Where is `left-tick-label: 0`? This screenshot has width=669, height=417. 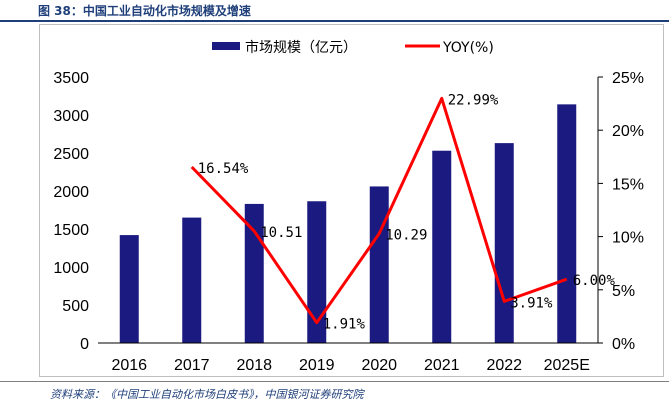
left-tick-label: 0 is located at coordinates (84, 344).